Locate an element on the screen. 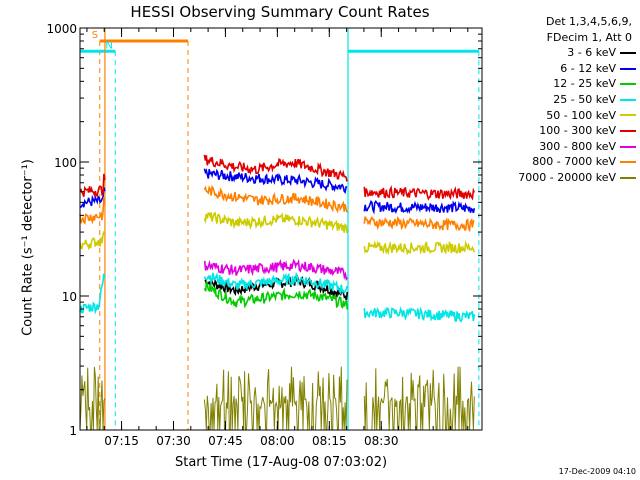  legend-label: 800 - 7000 keV is located at coordinates (574, 162).